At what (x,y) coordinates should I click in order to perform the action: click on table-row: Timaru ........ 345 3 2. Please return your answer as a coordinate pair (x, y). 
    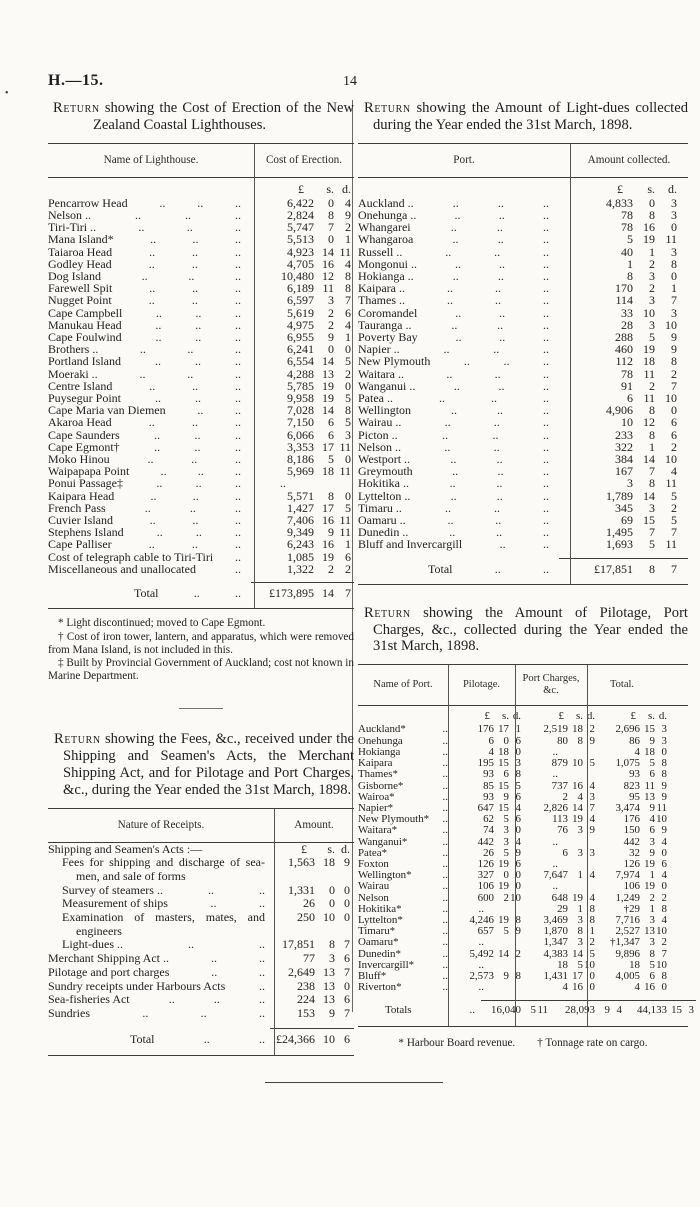
    Looking at the image, I should click on (523, 508).